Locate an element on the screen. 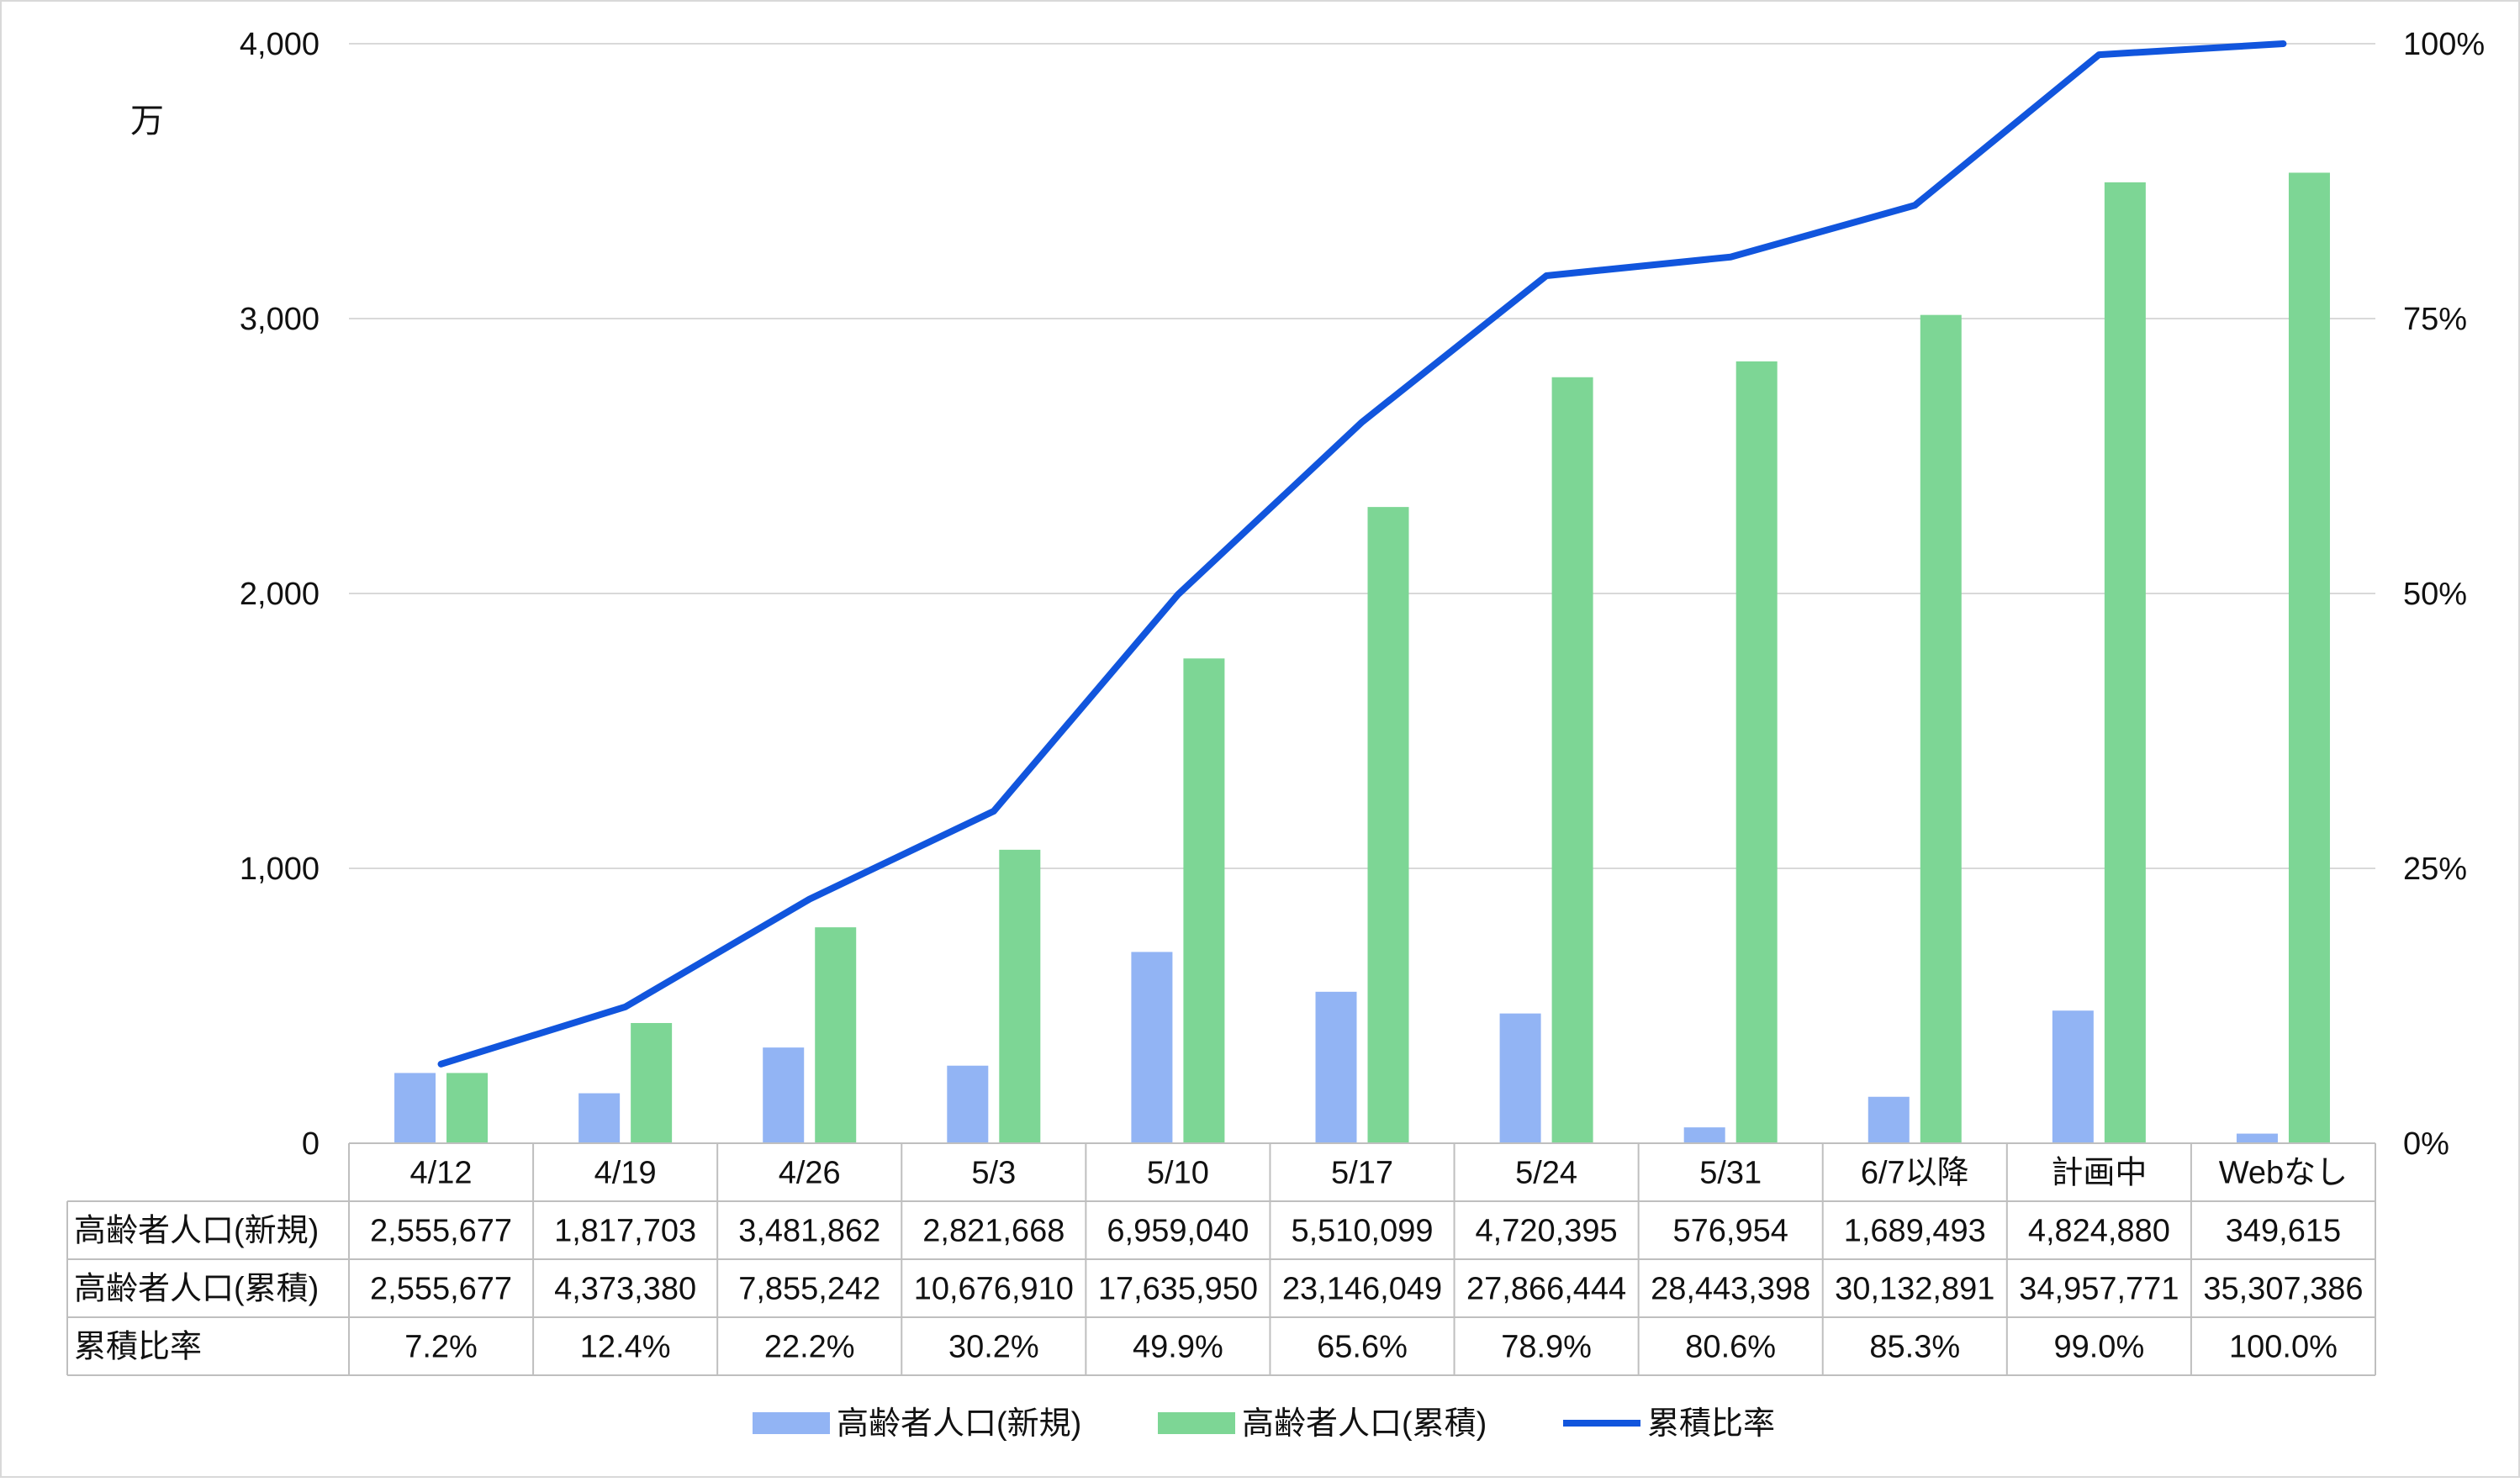 The width and height of the screenshot is (2520, 1482). table-cell-value: 30,132,891 is located at coordinates (1914, 1289).